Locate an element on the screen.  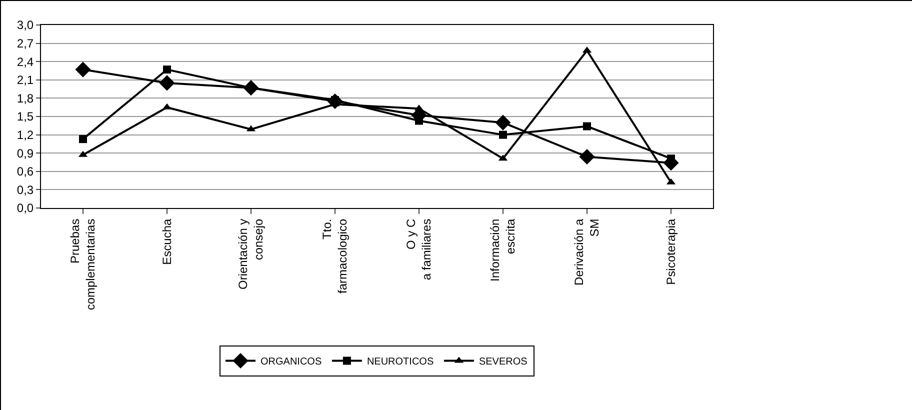
x-tick-label: Pruebas complementarias is located at coordinates (83, 264).